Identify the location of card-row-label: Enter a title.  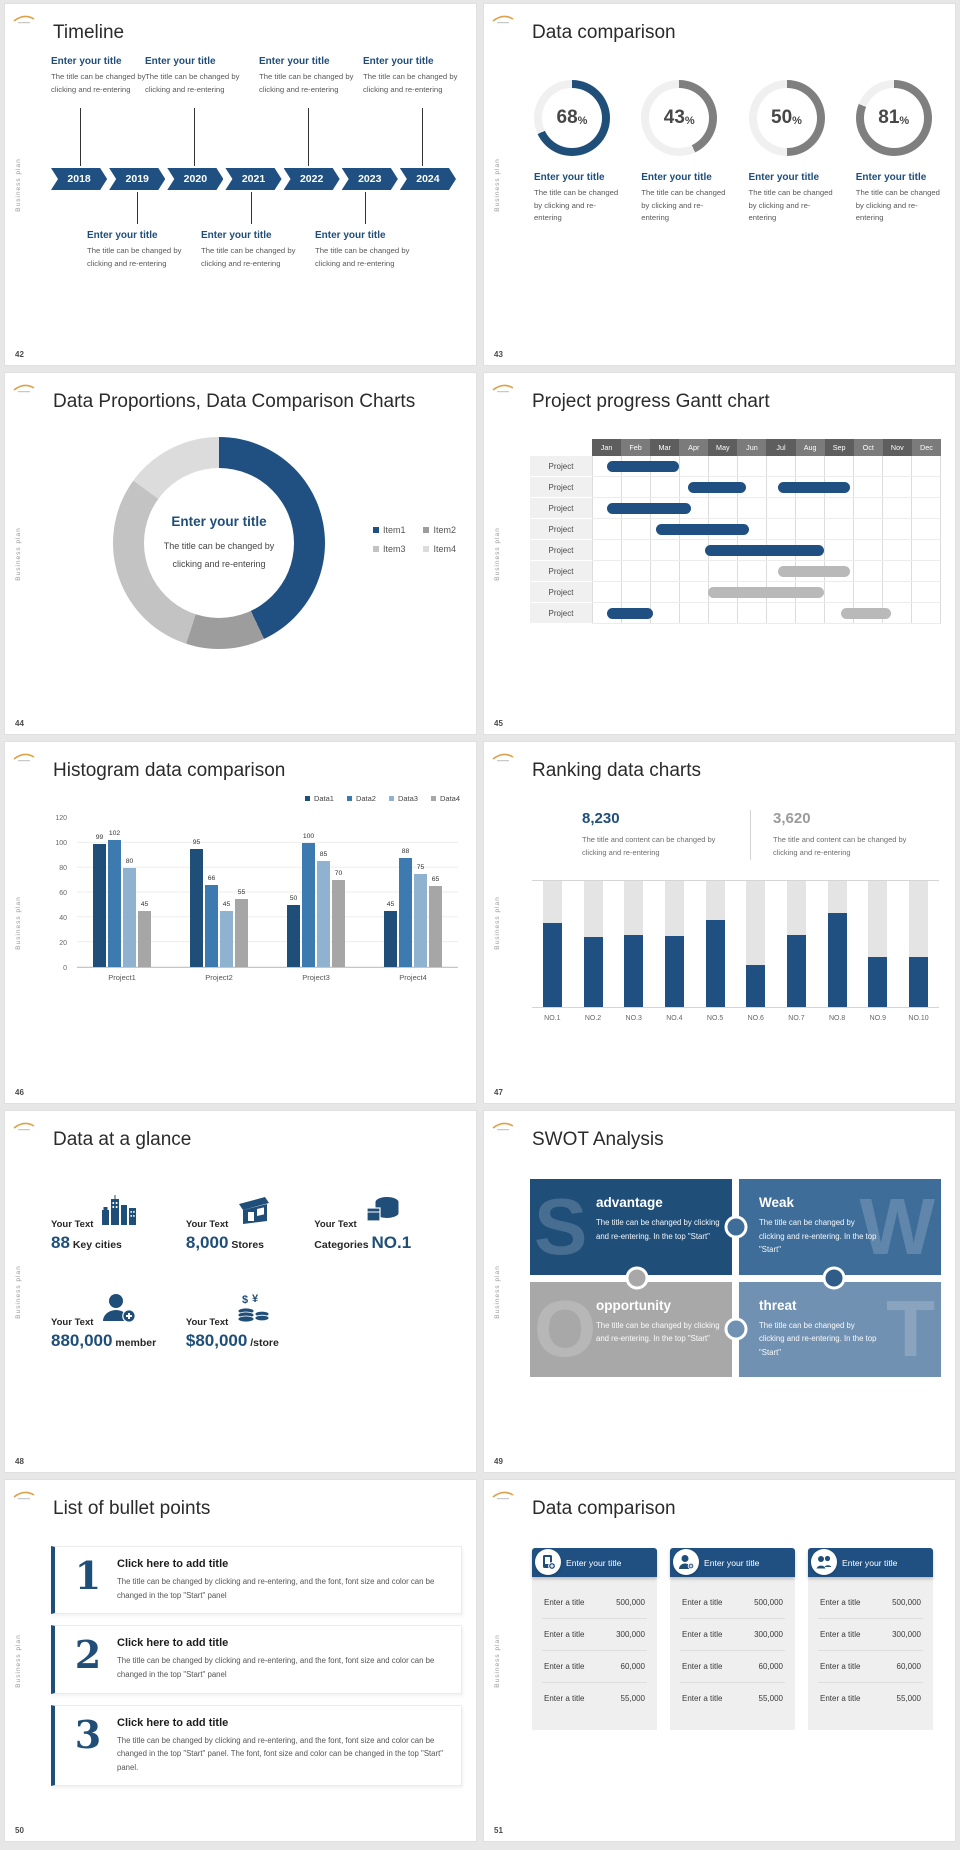
(702, 1666).